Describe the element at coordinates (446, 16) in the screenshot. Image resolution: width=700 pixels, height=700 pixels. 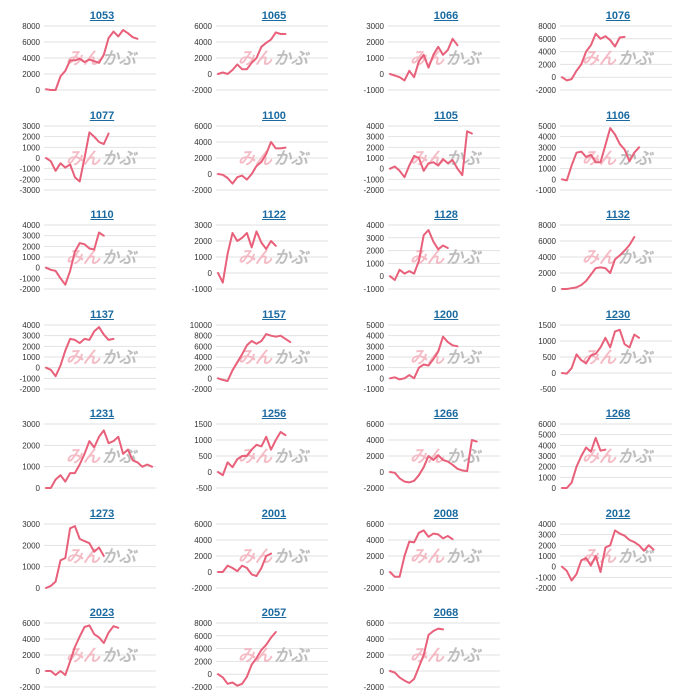
I see `chart-title-link: 1066` at that location.